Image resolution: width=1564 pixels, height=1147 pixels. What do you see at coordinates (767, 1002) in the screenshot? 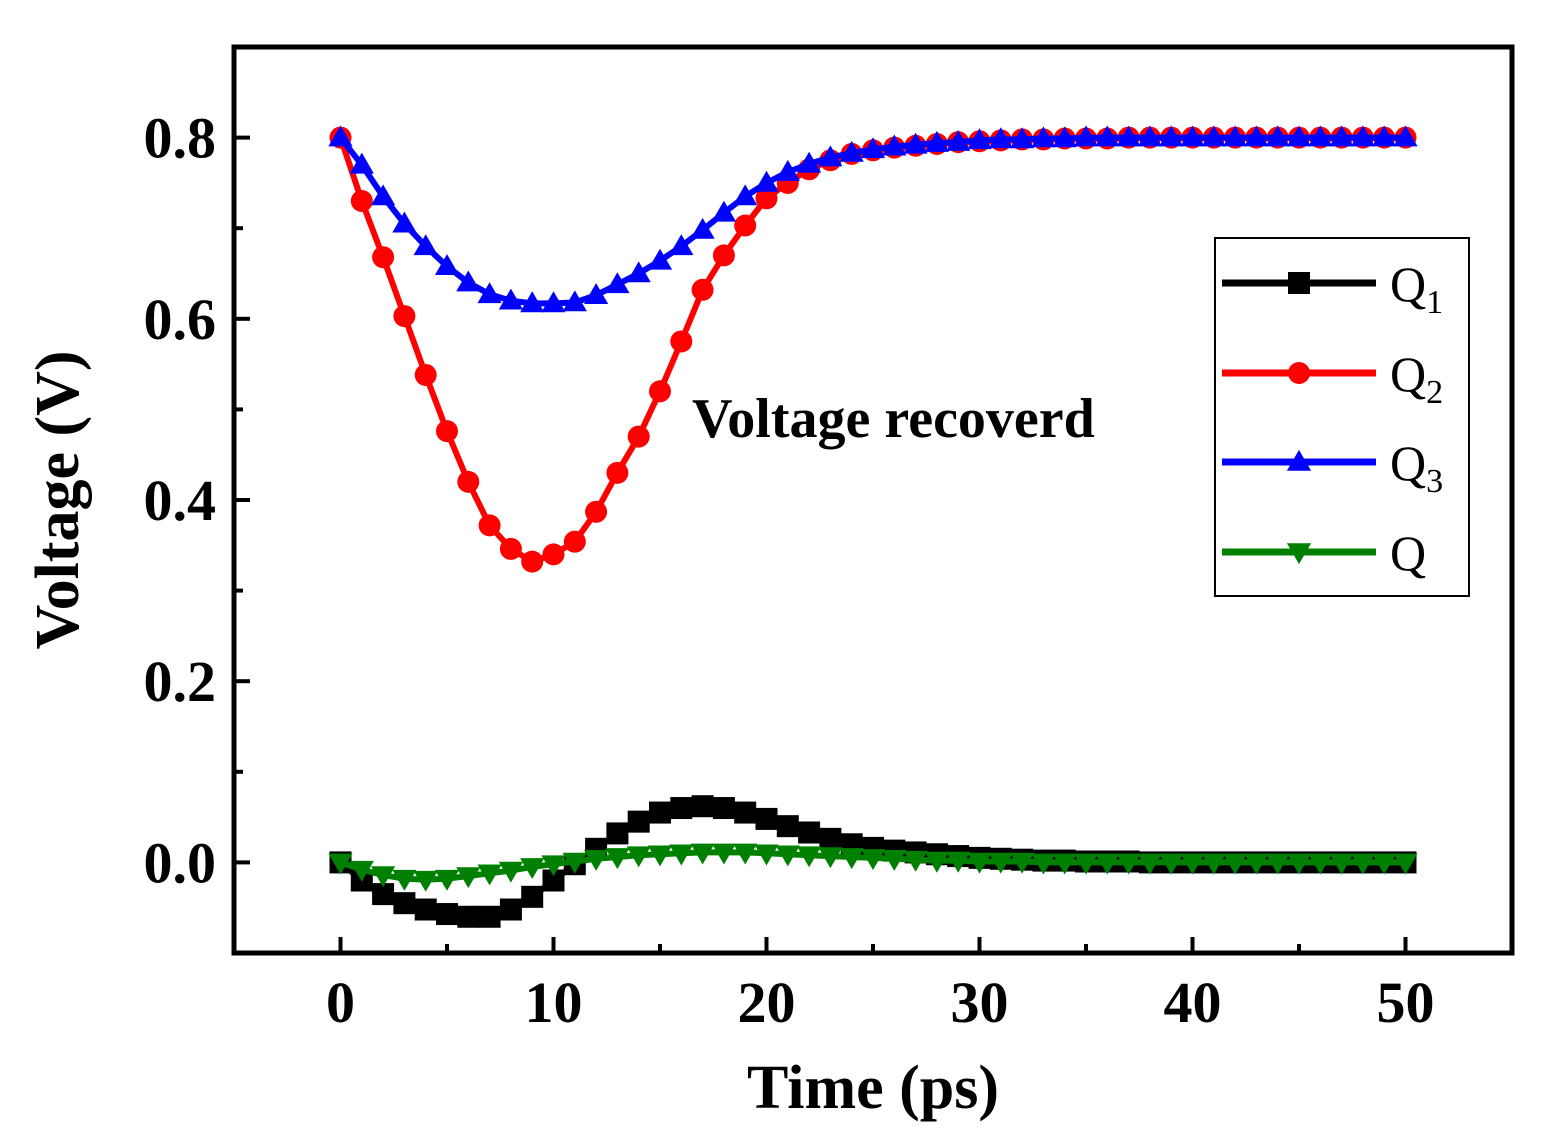
I see `x-tick-label: 20` at bounding box center [767, 1002].